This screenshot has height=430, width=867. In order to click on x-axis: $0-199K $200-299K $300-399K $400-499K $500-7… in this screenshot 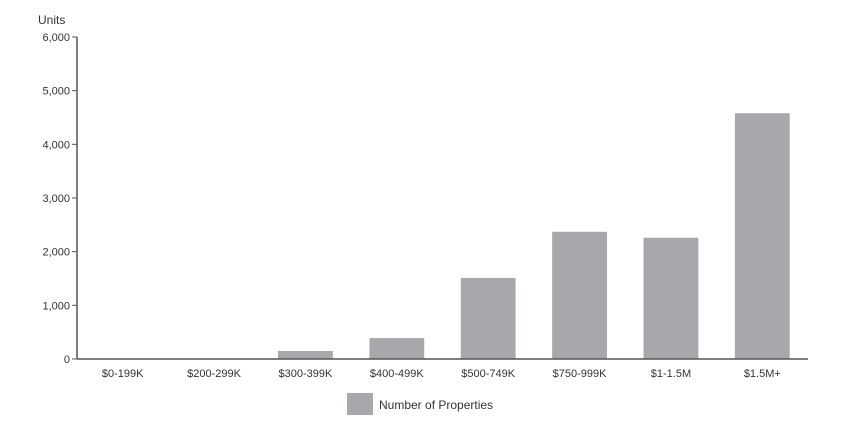, I will do `click(442, 369)`.